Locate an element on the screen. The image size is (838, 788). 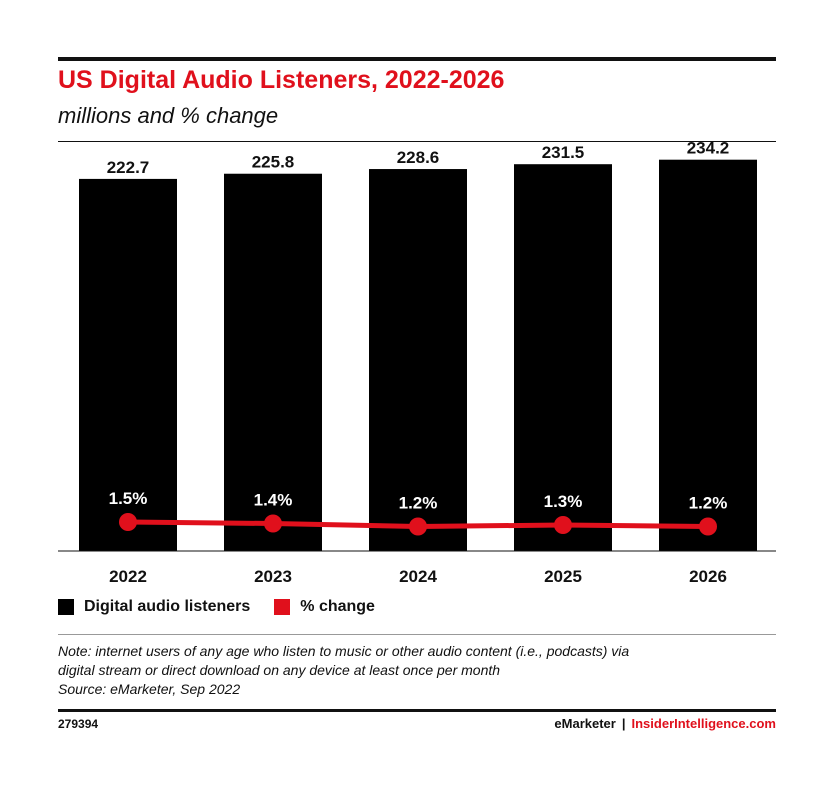
source-line: Source: eMarketer, Sep 2022 is located at coordinates (149, 689).